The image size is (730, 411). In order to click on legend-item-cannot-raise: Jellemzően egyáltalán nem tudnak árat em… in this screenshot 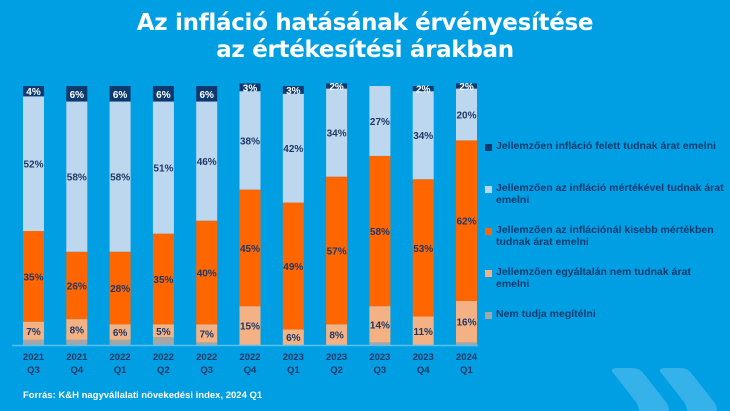, I will do `click(605, 278)`.